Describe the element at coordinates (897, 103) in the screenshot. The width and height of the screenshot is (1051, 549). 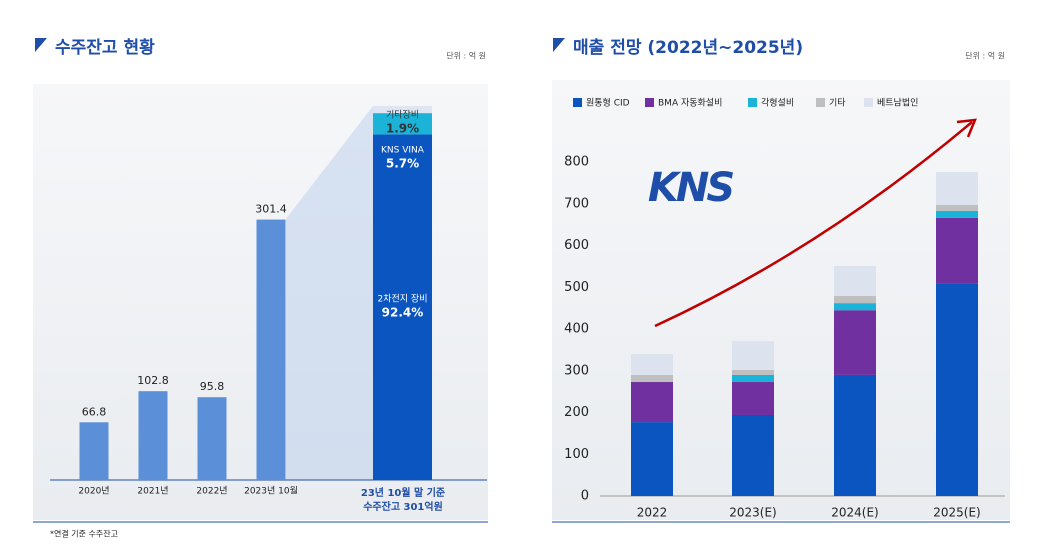
I see `legend-label: 베트남법인` at that location.